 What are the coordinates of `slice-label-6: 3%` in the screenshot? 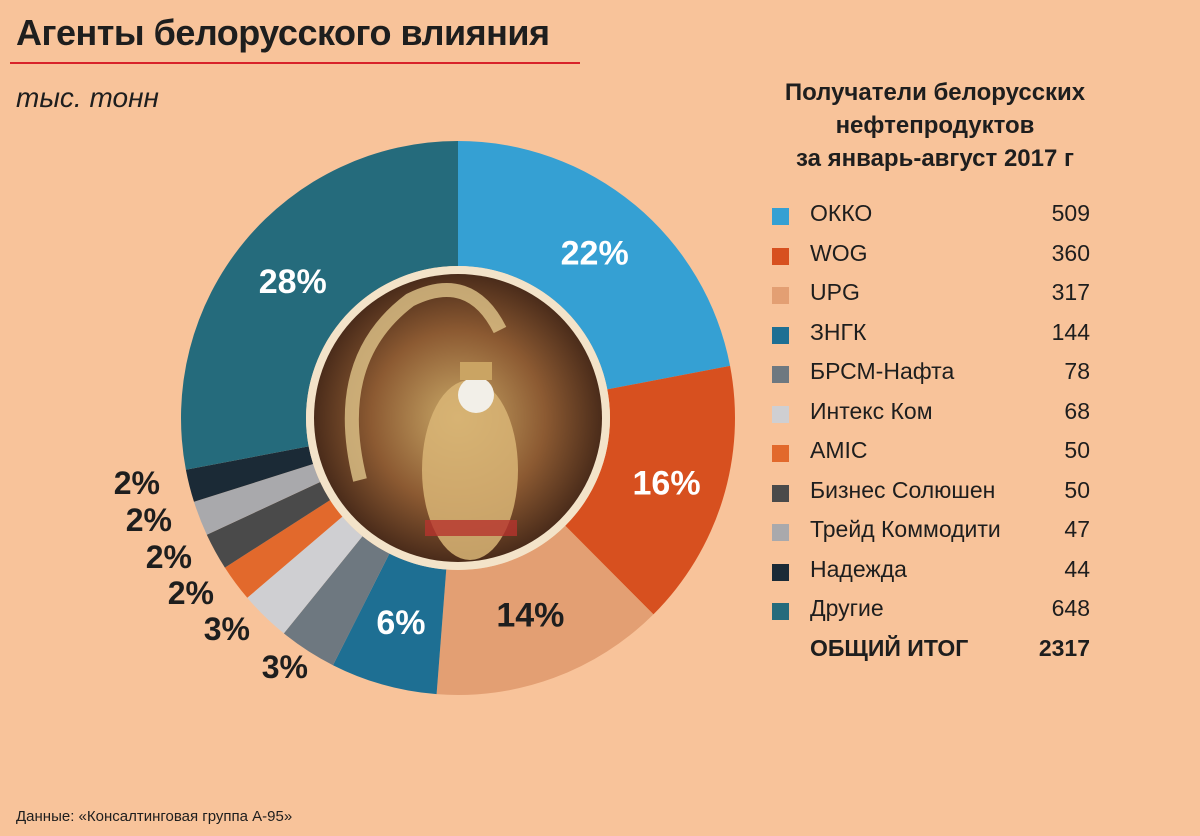 It's located at (227, 629).